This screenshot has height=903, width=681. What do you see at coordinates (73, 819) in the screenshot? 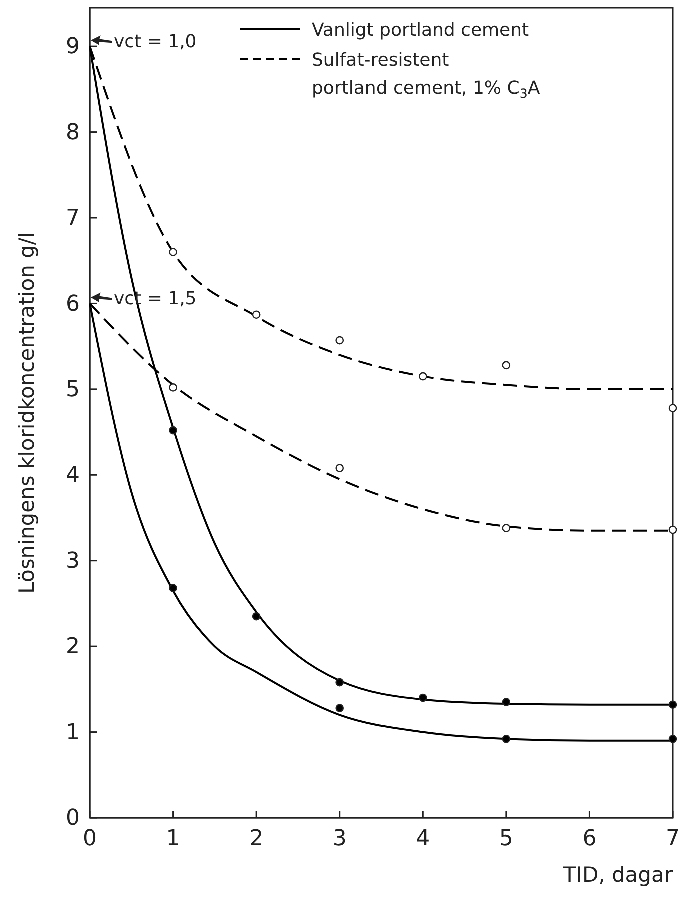
I see `y-tick-label: 0` at bounding box center [73, 819].